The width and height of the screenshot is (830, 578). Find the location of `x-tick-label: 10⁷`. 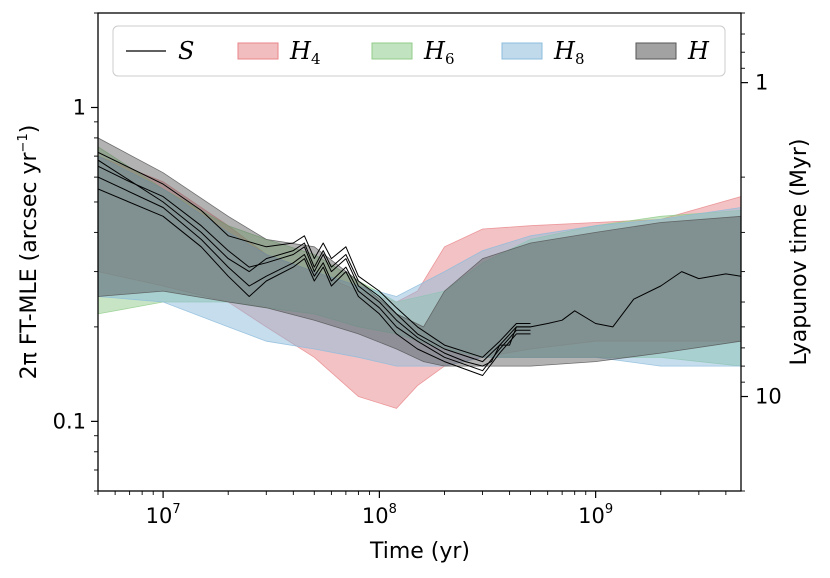

x-tick-label: 10⁷ is located at coordinates (163, 515).